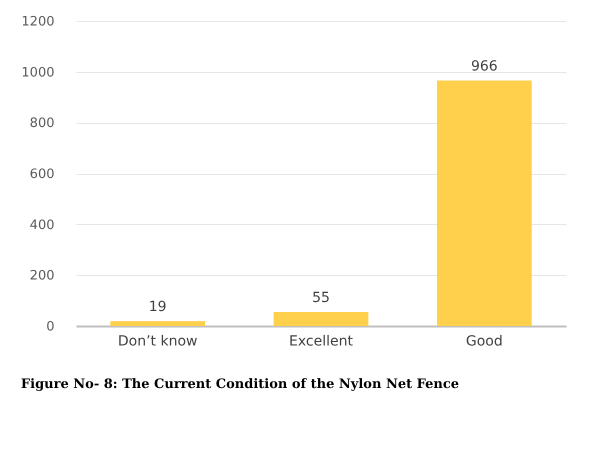  What do you see at coordinates (42, 225) in the screenshot?
I see `y-tick-label: 400` at bounding box center [42, 225].